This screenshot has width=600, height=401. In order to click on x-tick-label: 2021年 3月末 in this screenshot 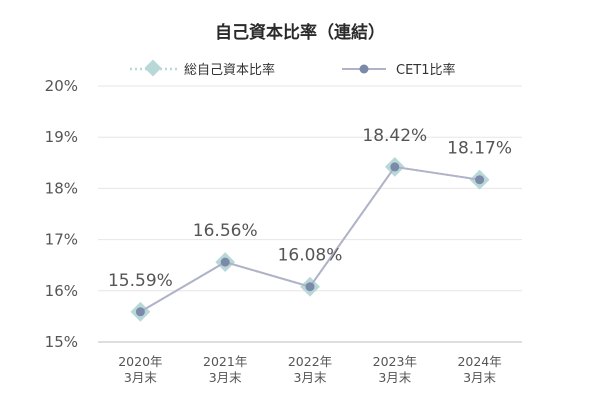, I will do `click(225, 369)`.